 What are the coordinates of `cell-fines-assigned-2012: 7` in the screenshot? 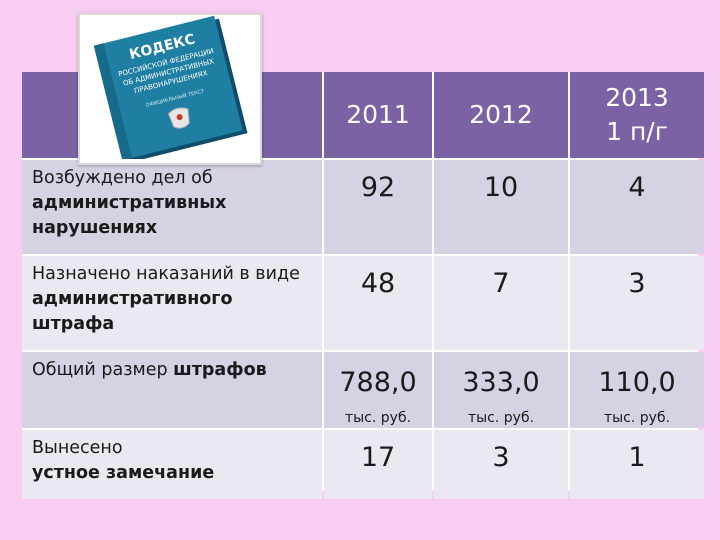 It's located at (501, 303).